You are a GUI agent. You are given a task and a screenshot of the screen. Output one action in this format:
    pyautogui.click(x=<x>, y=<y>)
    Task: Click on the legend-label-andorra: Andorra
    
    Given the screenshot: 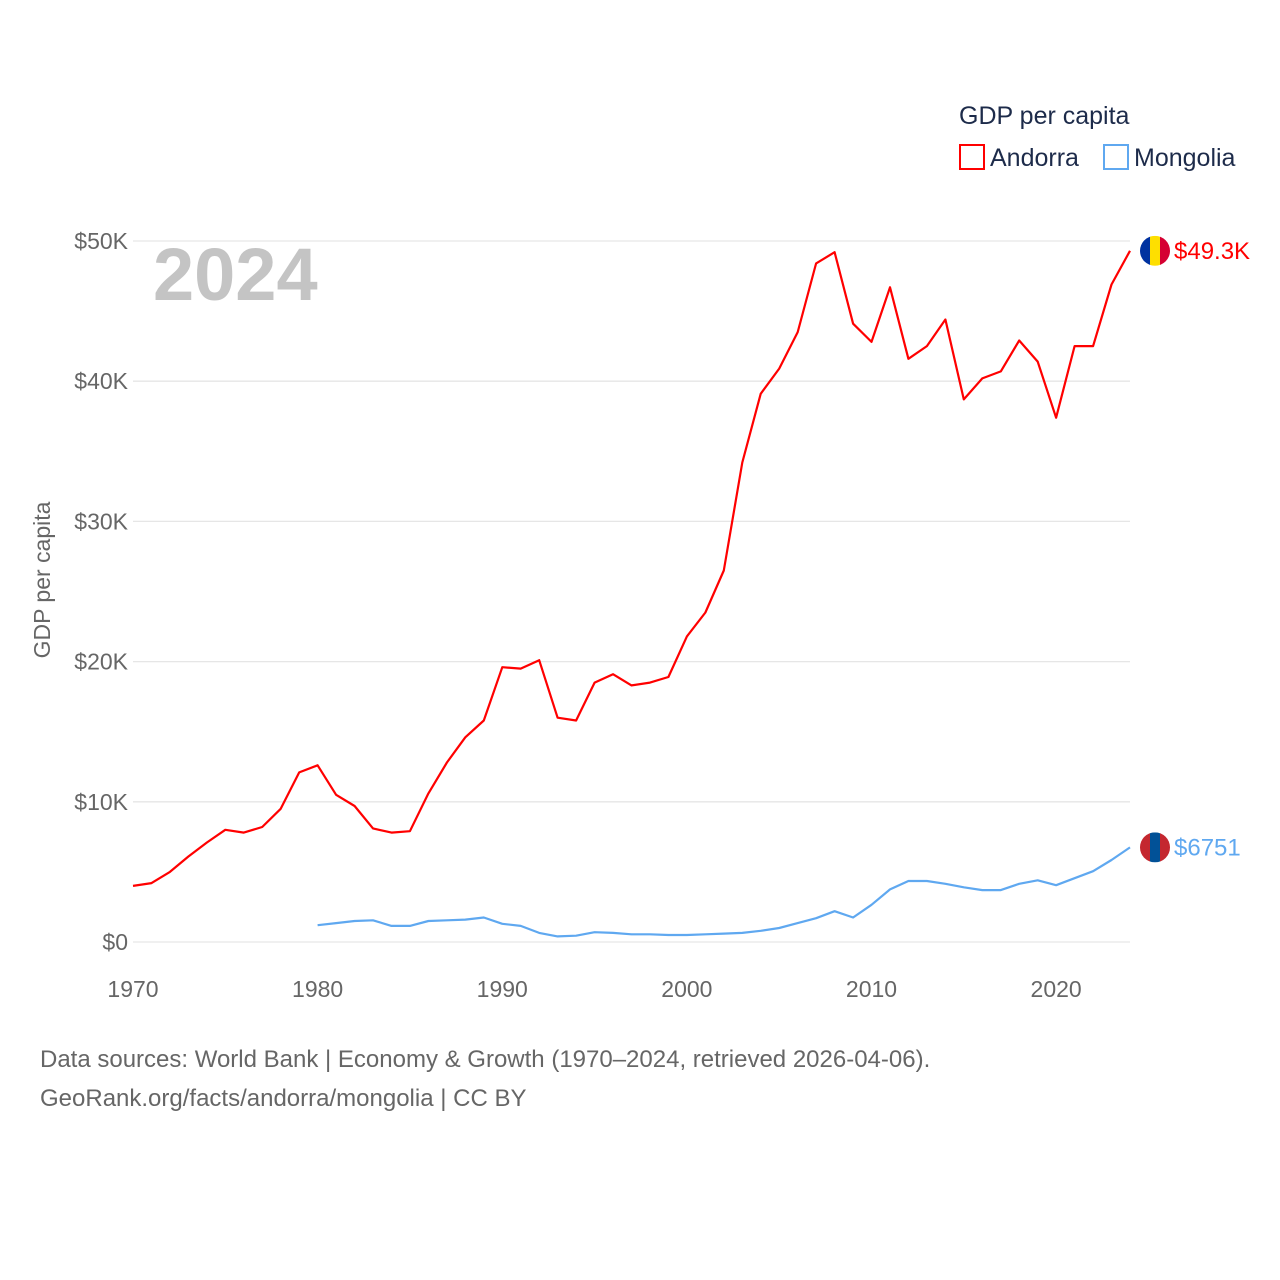 What is the action you would take?
    pyautogui.click(x=1034, y=158)
    